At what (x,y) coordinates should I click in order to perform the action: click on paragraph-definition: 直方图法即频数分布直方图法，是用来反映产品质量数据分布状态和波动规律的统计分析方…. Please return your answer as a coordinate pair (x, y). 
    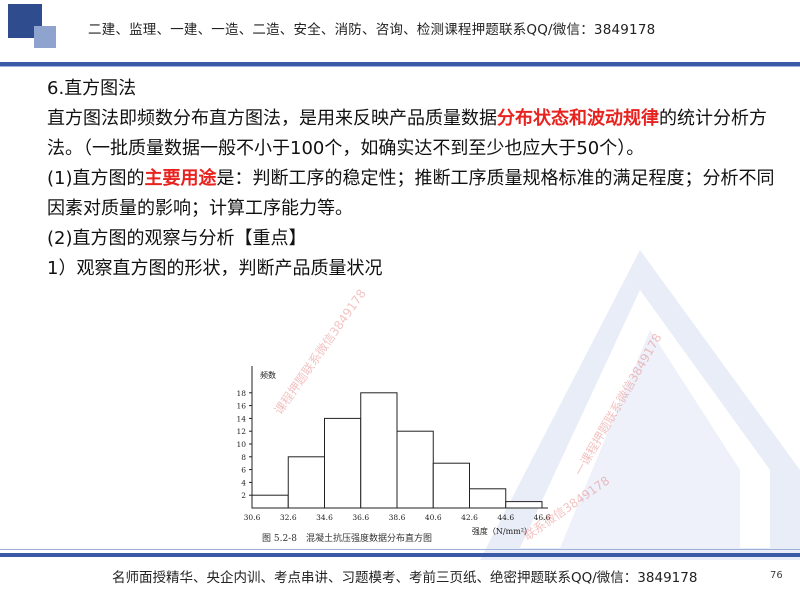
    Looking at the image, I should click on (417, 134).